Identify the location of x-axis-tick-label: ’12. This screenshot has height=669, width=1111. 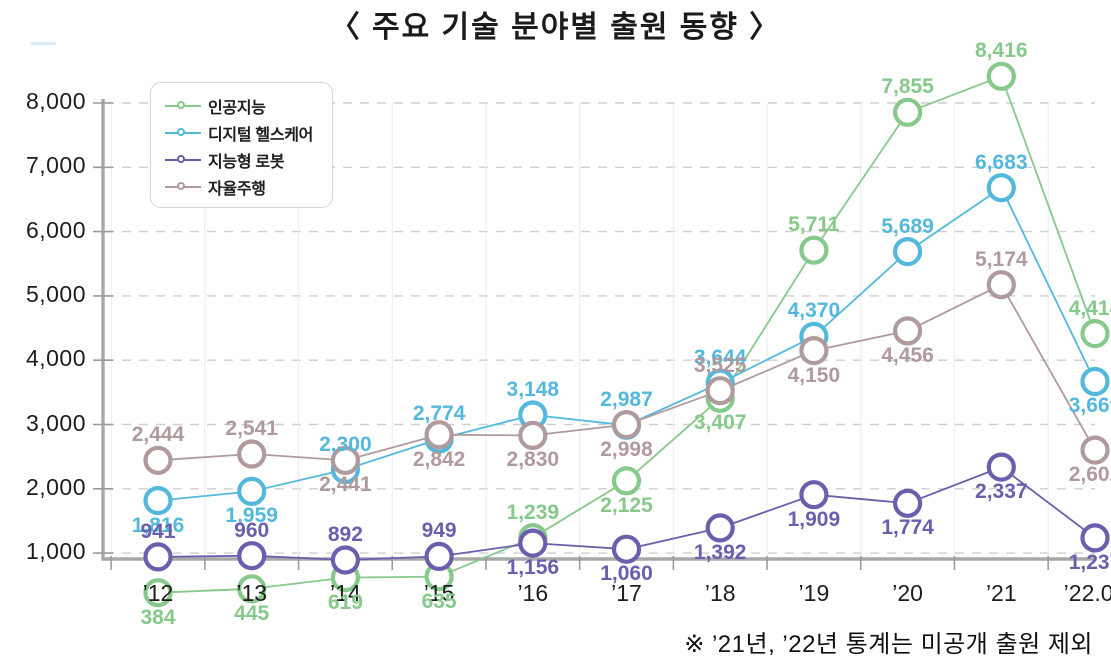
(158, 593).